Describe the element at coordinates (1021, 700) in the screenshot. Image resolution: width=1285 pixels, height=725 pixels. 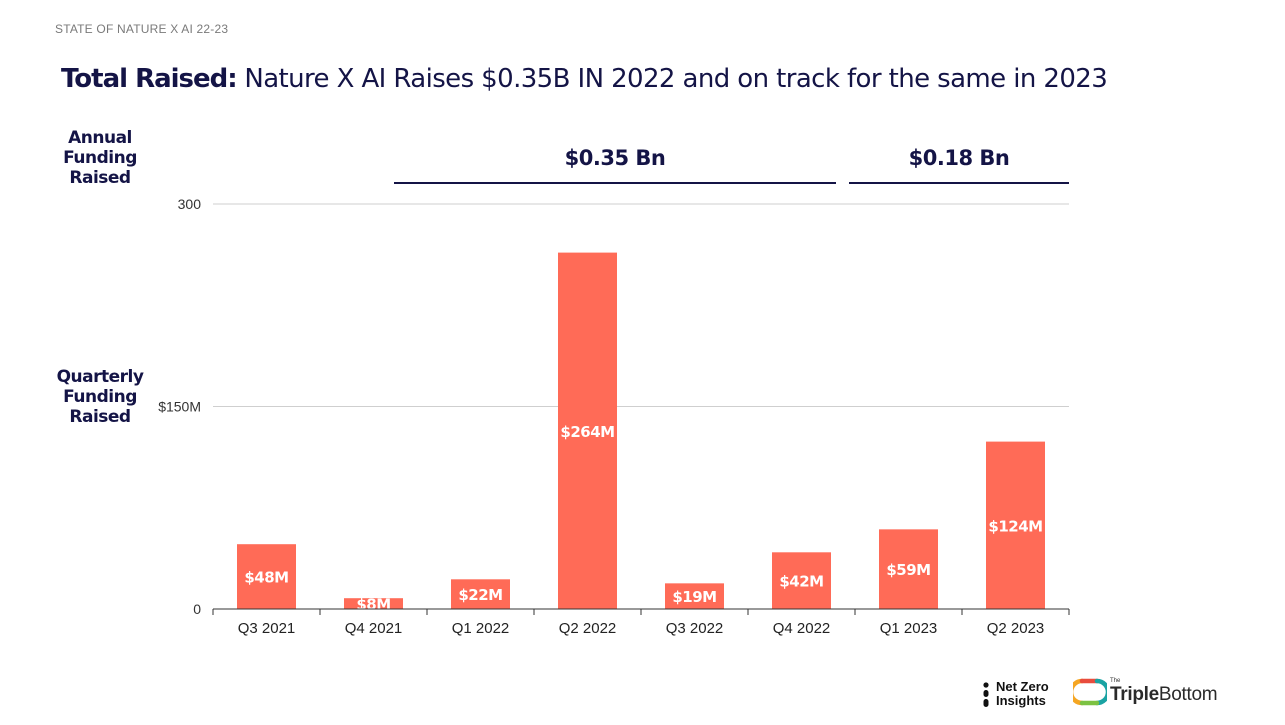
I see `net-zero-line2: Insights` at that location.